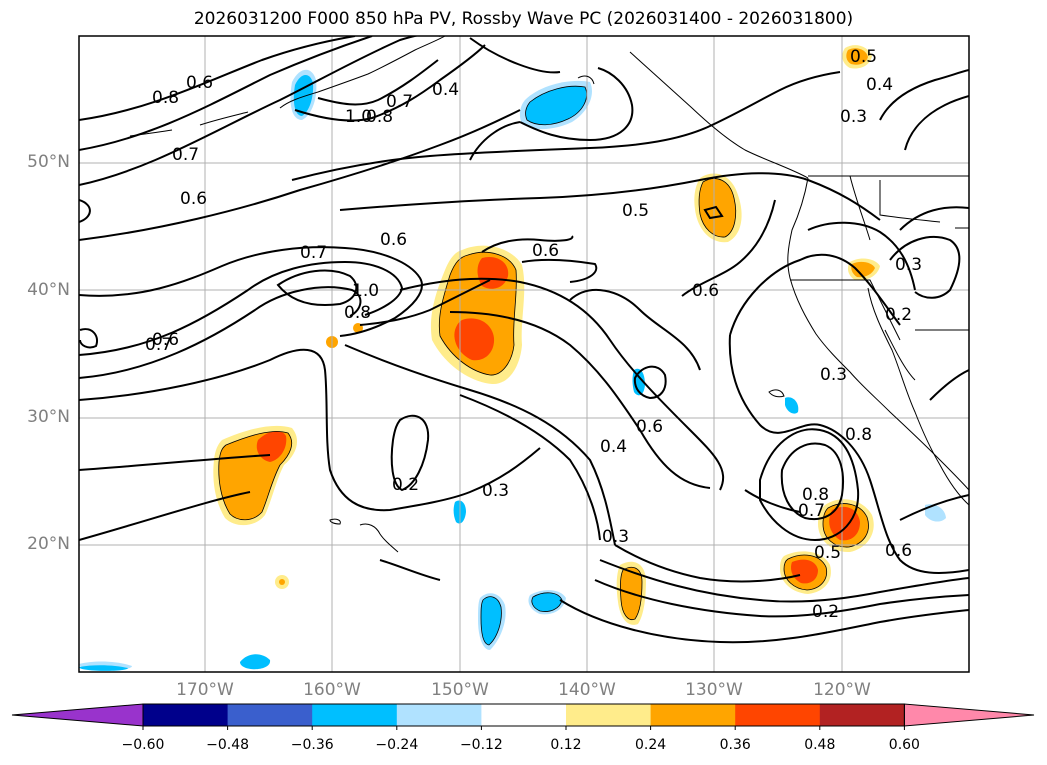 The width and height of the screenshot is (1047, 765). I want to click on colorbar-tick-label: 0.24, so click(651, 745).